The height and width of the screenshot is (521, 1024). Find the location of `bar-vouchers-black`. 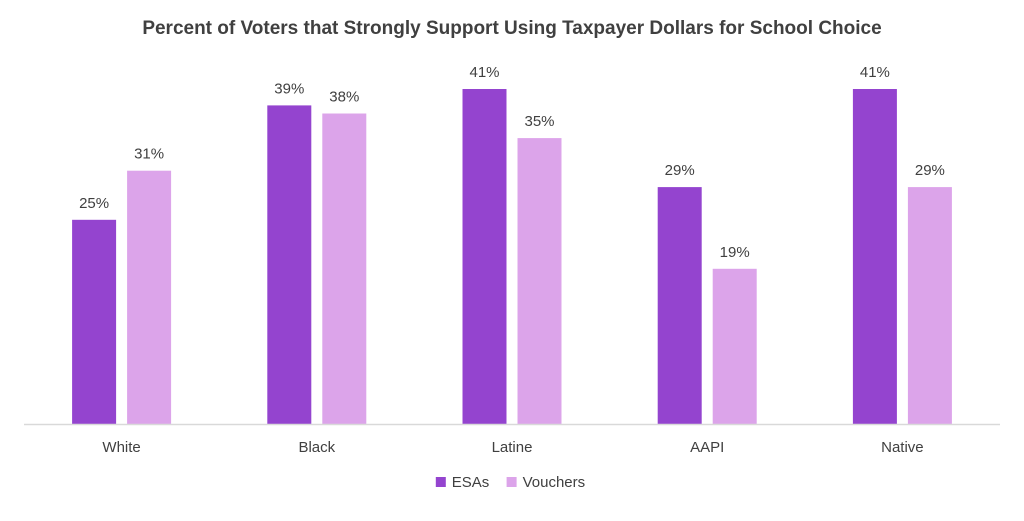

bar-vouchers-black is located at coordinates (344, 268).